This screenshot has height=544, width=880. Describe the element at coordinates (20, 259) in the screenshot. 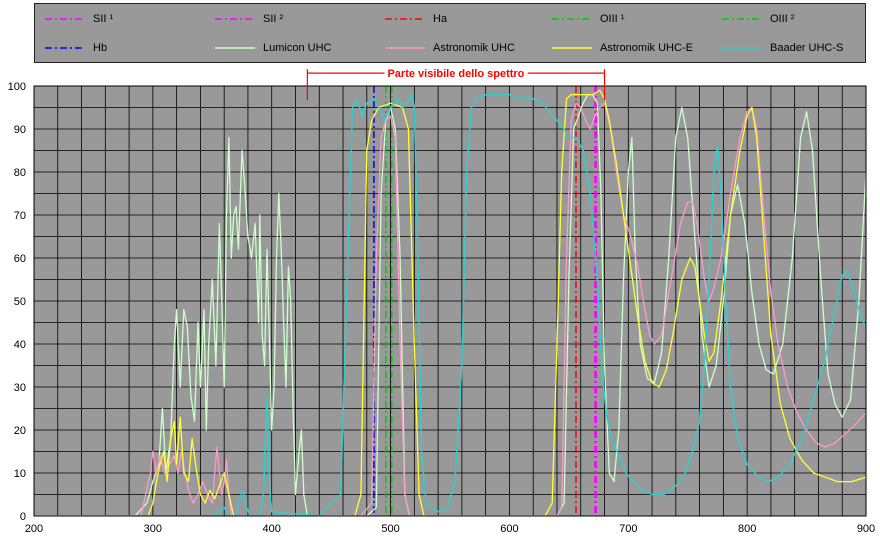

I see `y-tick-label: 60` at that location.